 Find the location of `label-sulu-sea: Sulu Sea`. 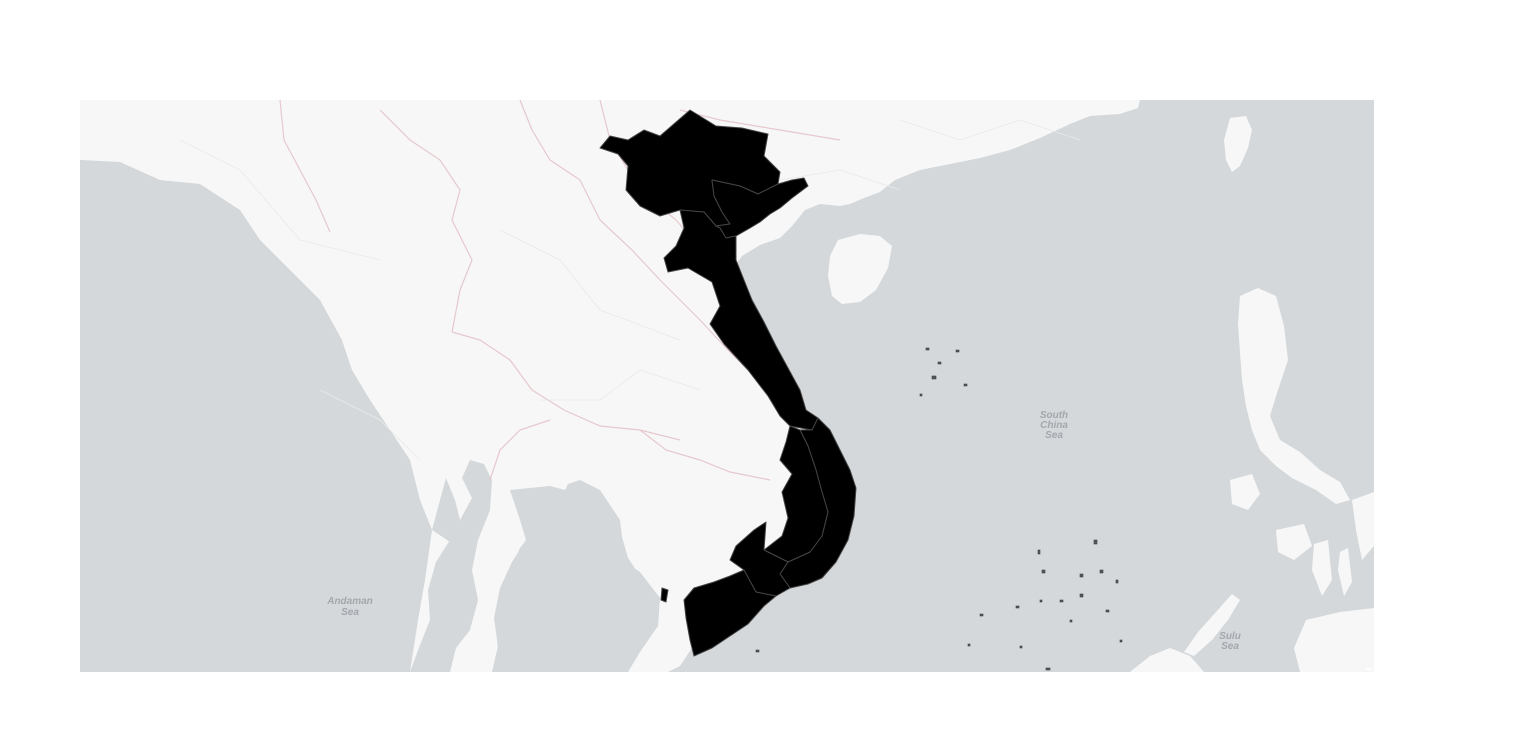

label-sulu-sea: Sulu Sea is located at coordinates (1230, 641).